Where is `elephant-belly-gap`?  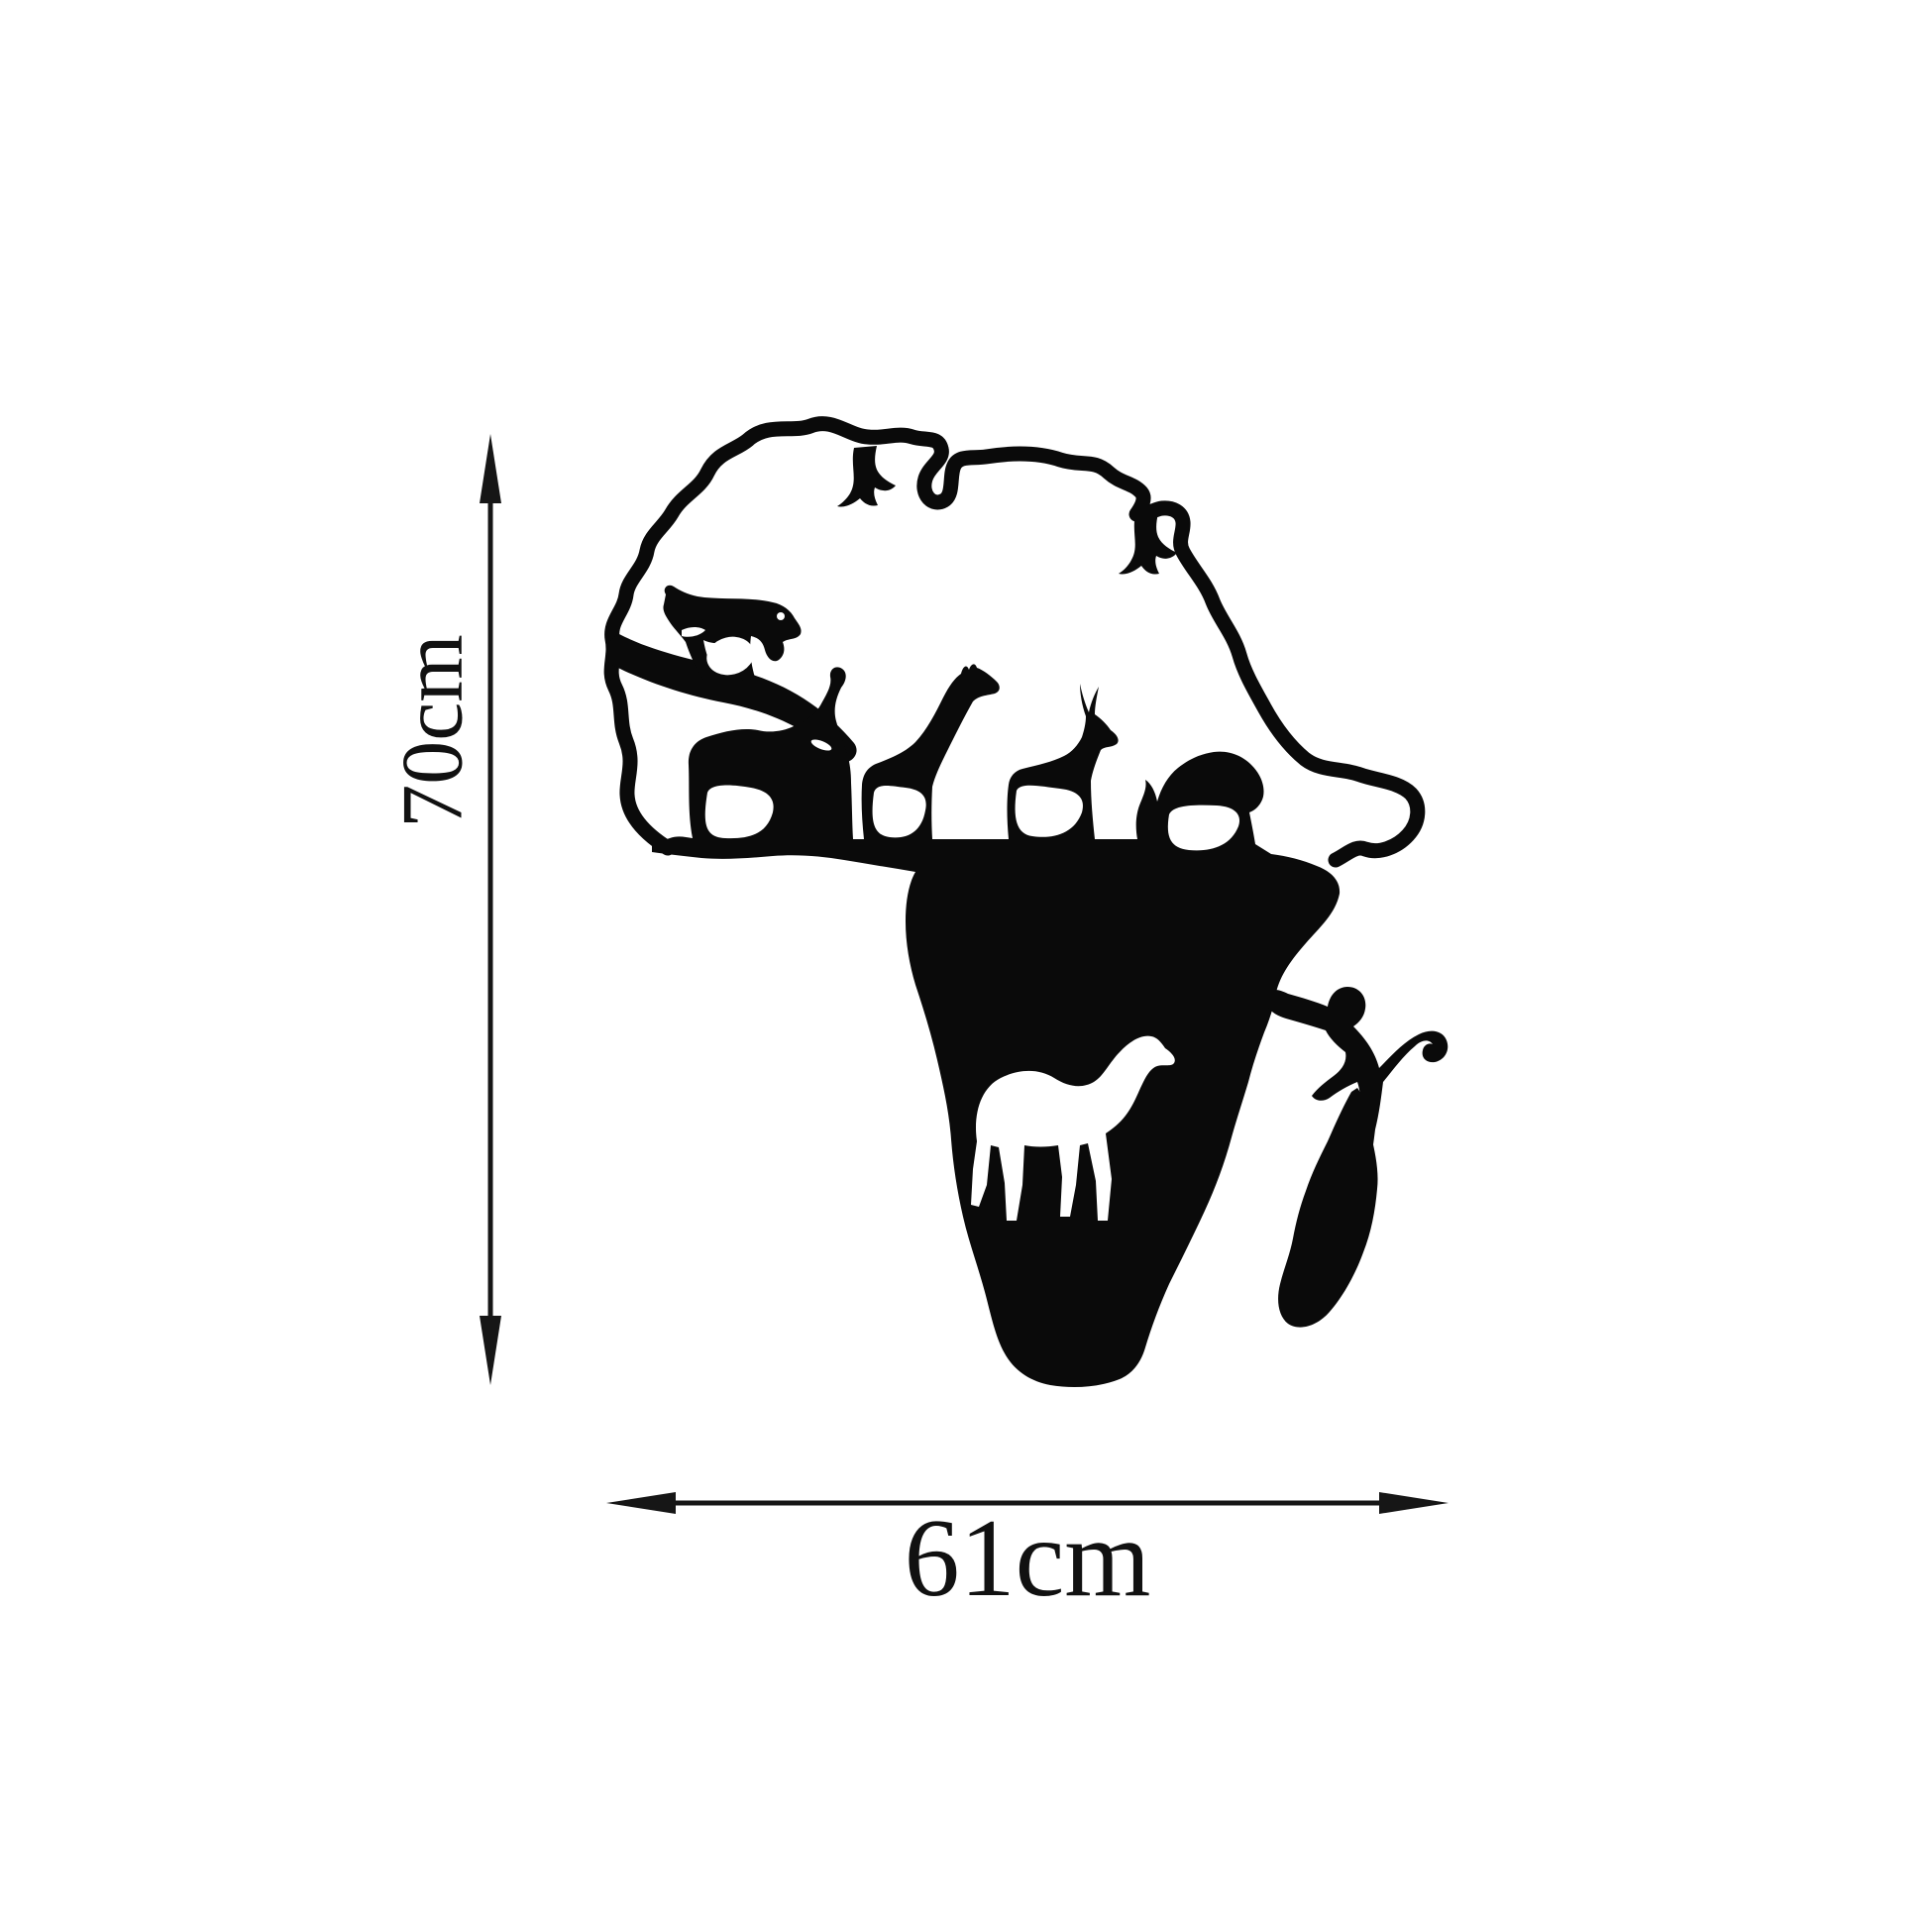 elephant-belly-gap is located at coordinates (739, 812).